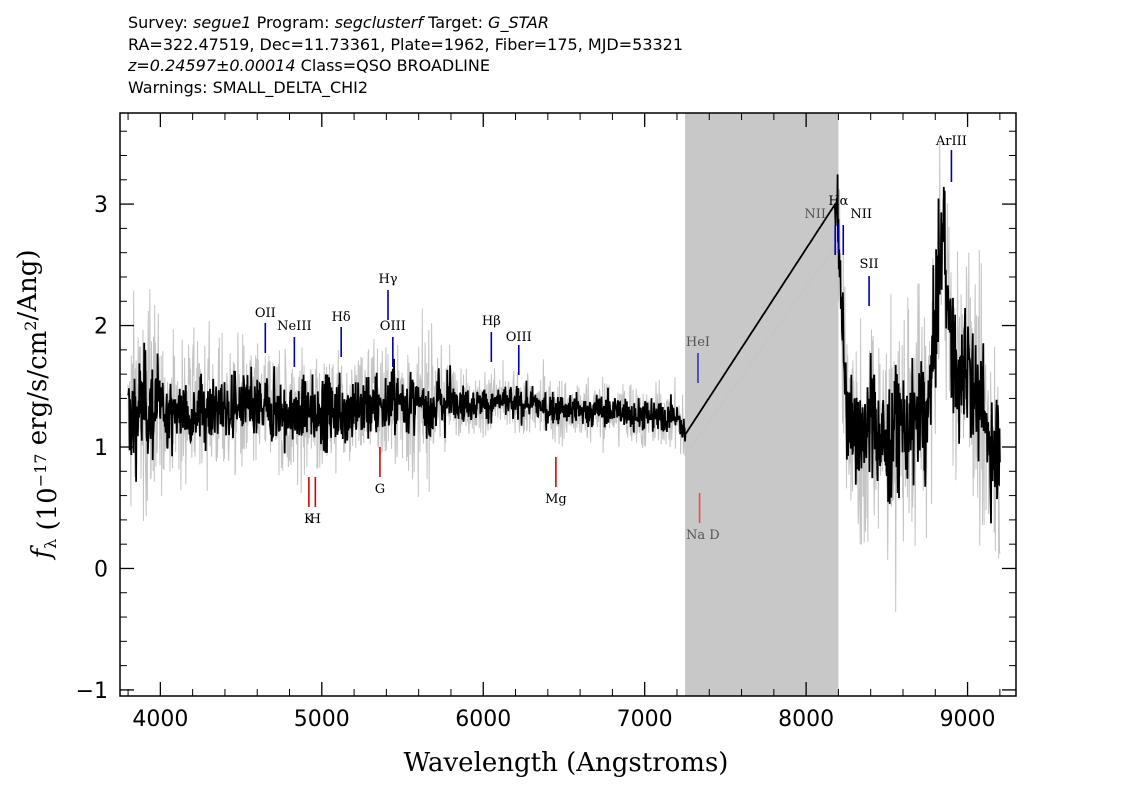  What do you see at coordinates (212, 65) in the screenshot?
I see `redshift-value: z=0.24597±0.00014` at bounding box center [212, 65].